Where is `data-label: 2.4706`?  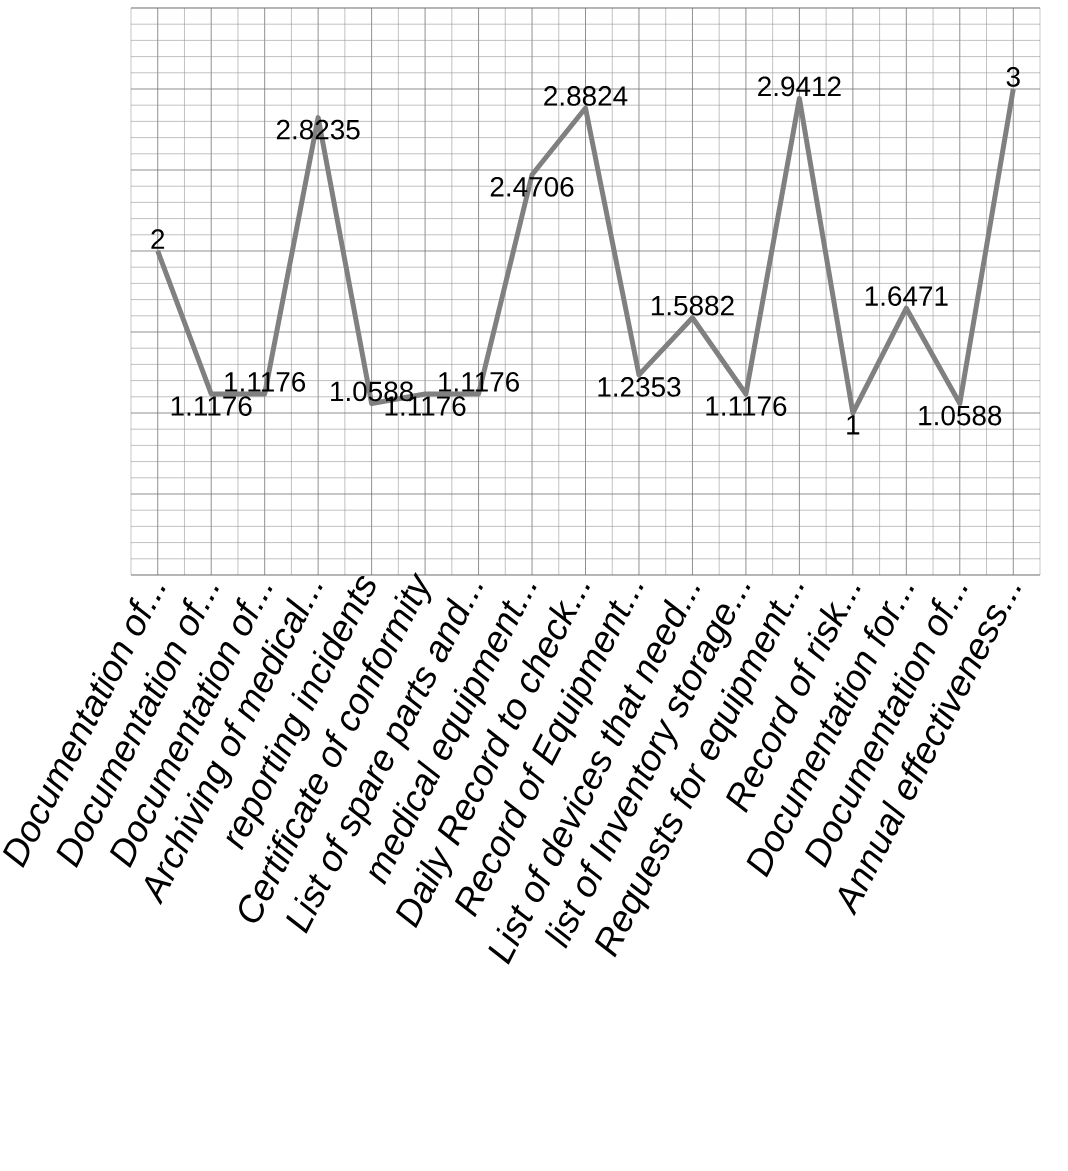 data-label: 2.4706 is located at coordinates (532, 186).